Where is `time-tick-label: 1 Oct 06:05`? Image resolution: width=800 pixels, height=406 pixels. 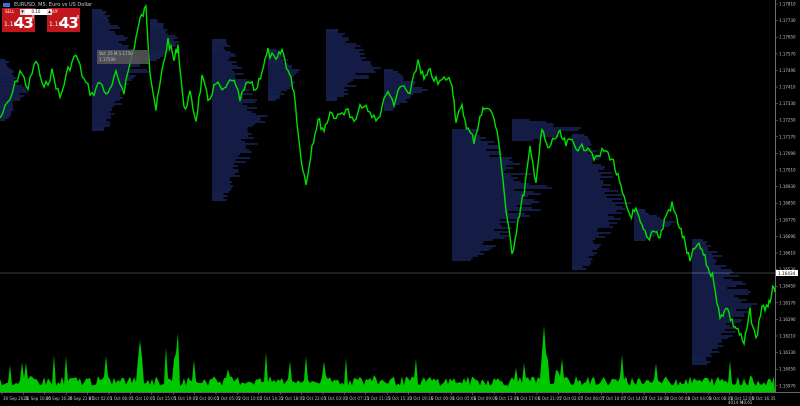
time-tick-label: 1 Oct 06:05 is located at coordinates (122, 398).